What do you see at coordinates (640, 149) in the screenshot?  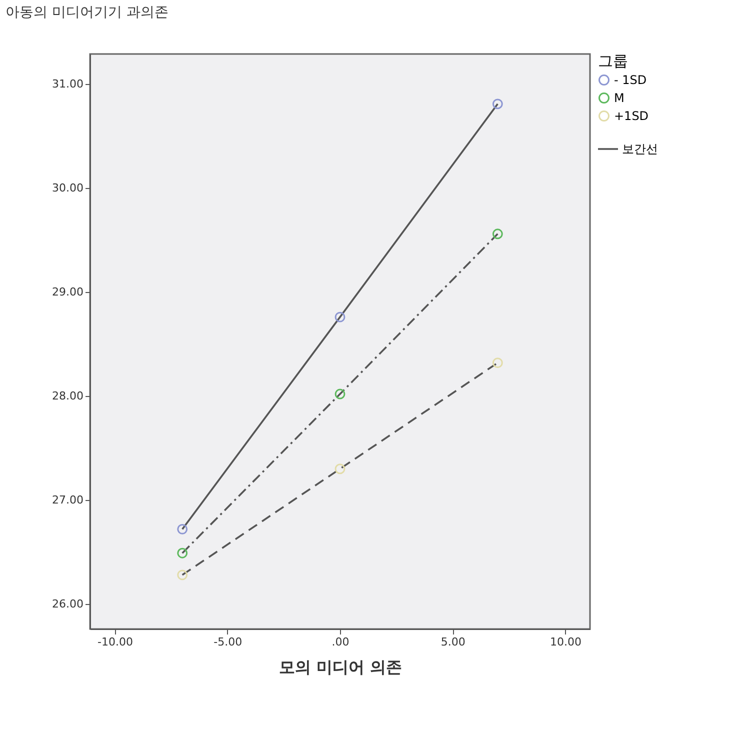 I see `text: 보간선` at bounding box center [640, 149].